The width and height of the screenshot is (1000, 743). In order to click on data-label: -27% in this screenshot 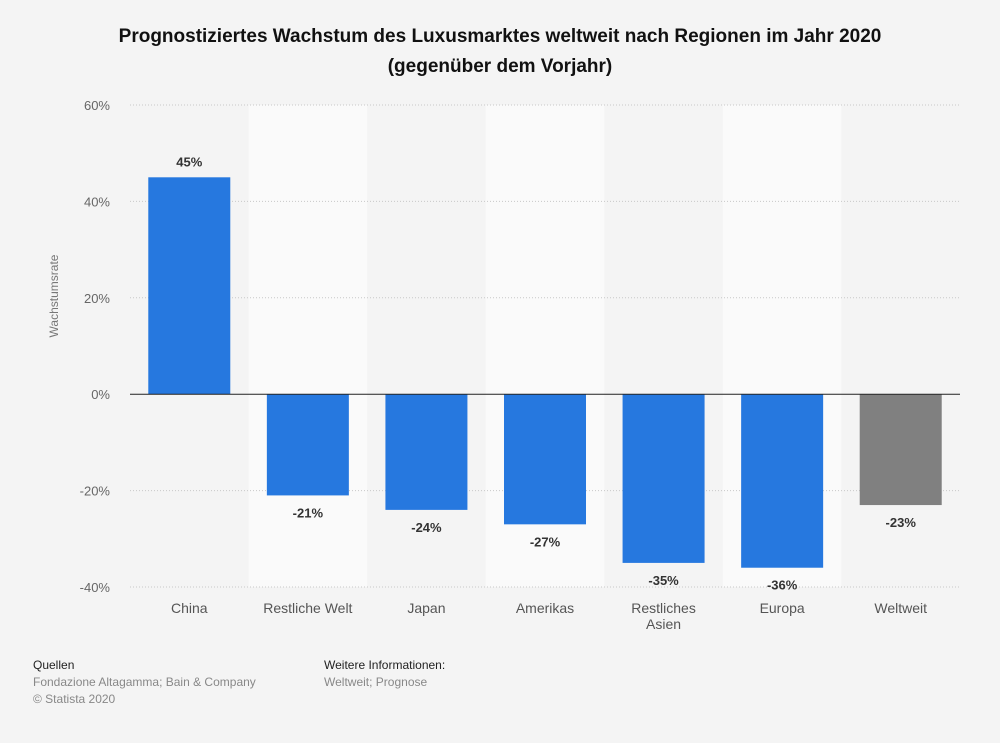, I will do `click(545, 541)`.